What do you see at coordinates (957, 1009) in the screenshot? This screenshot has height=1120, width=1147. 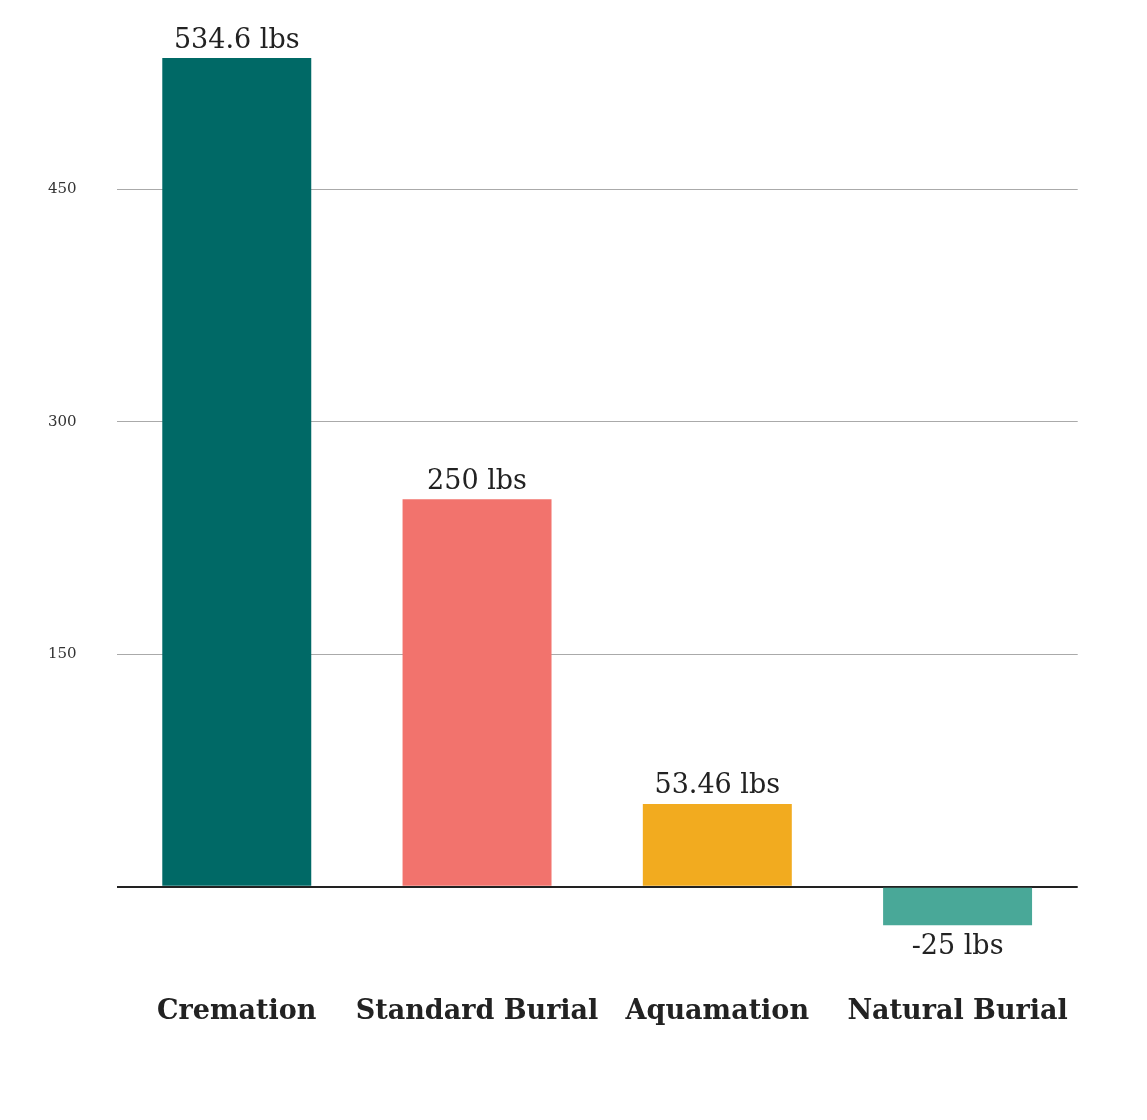 I see `x-tick-label: Natural Burial` at bounding box center [957, 1009].